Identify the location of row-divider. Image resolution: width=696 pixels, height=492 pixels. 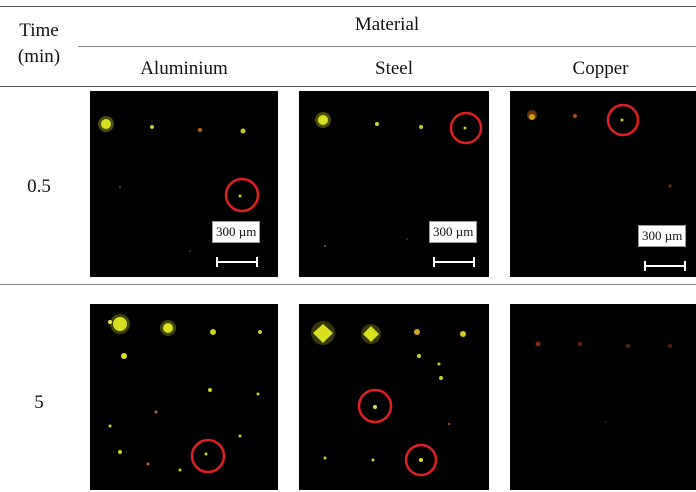
(348, 284).